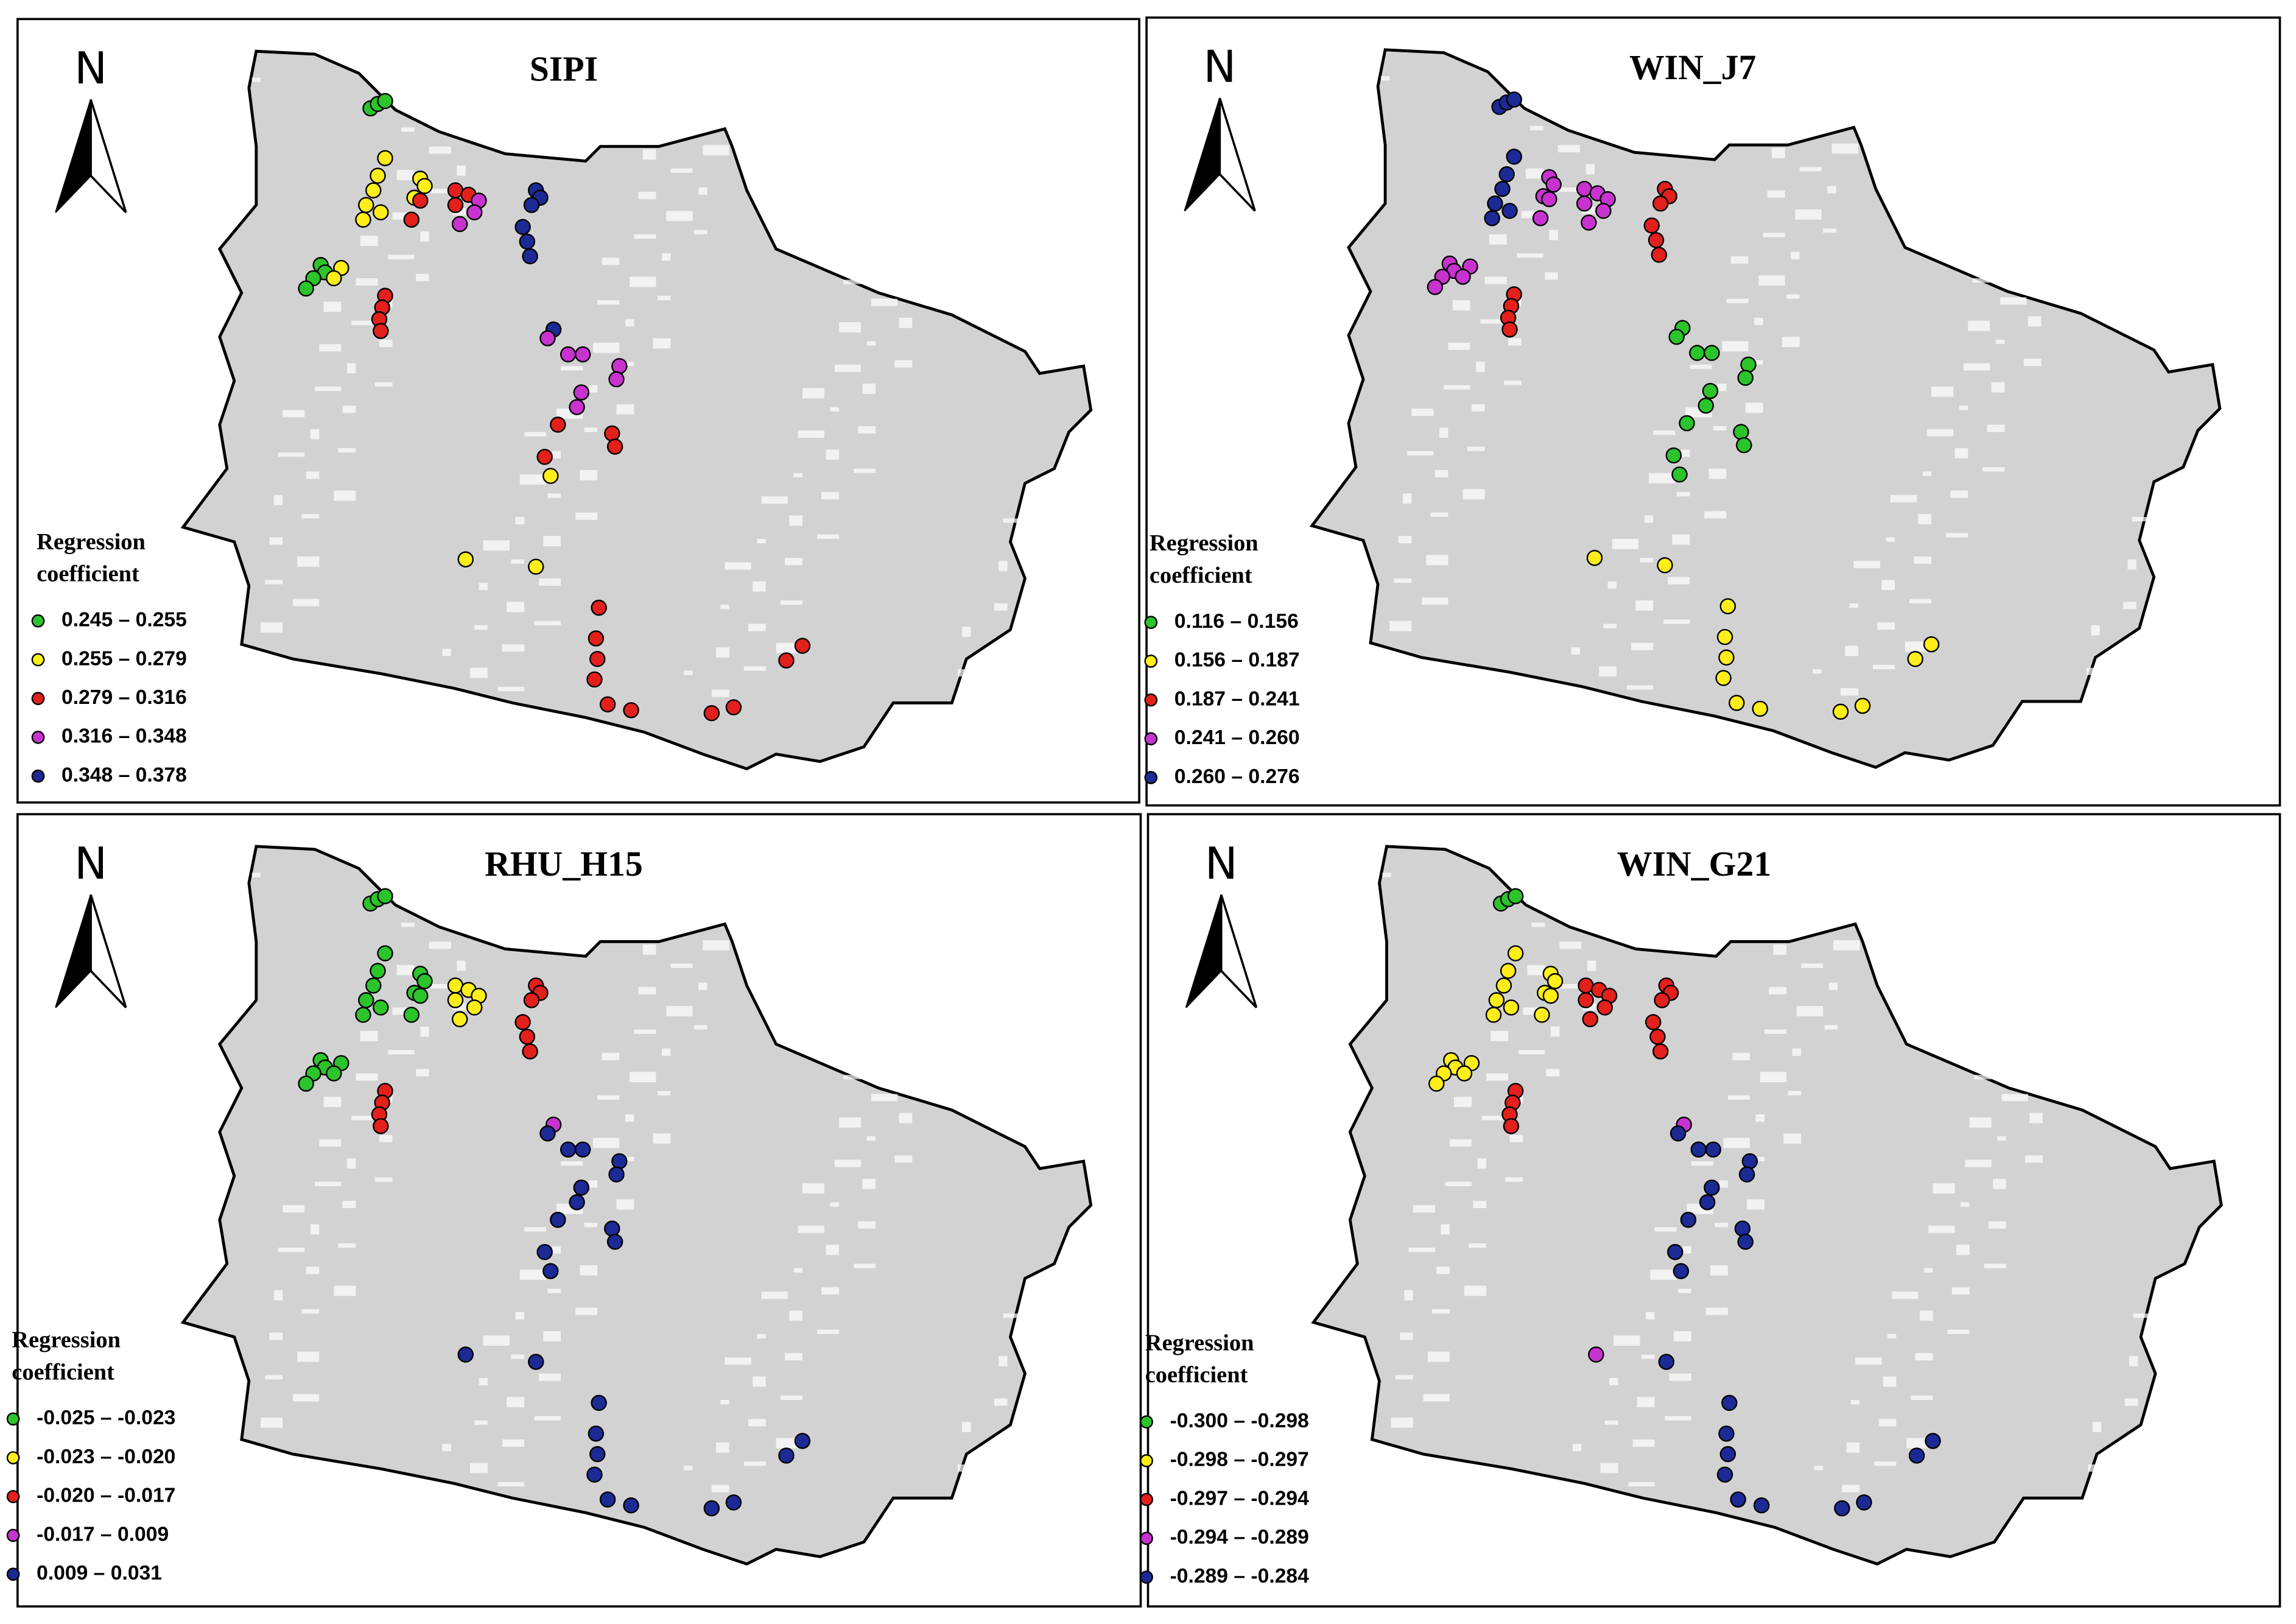 The image size is (2296, 1624). Describe the element at coordinates (106, 1457) in the screenshot. I see `legend-label: -0.023 – -0.020` at that location.